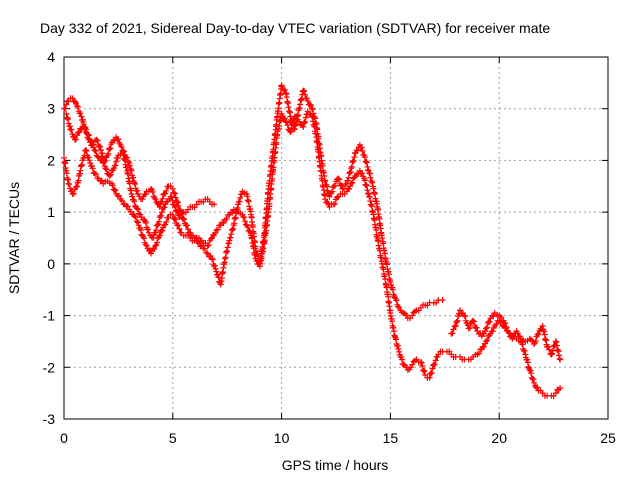 The width and height of the screenshot is (640, 480). I want to click on y-tick-label: 2, so click(51, 160).